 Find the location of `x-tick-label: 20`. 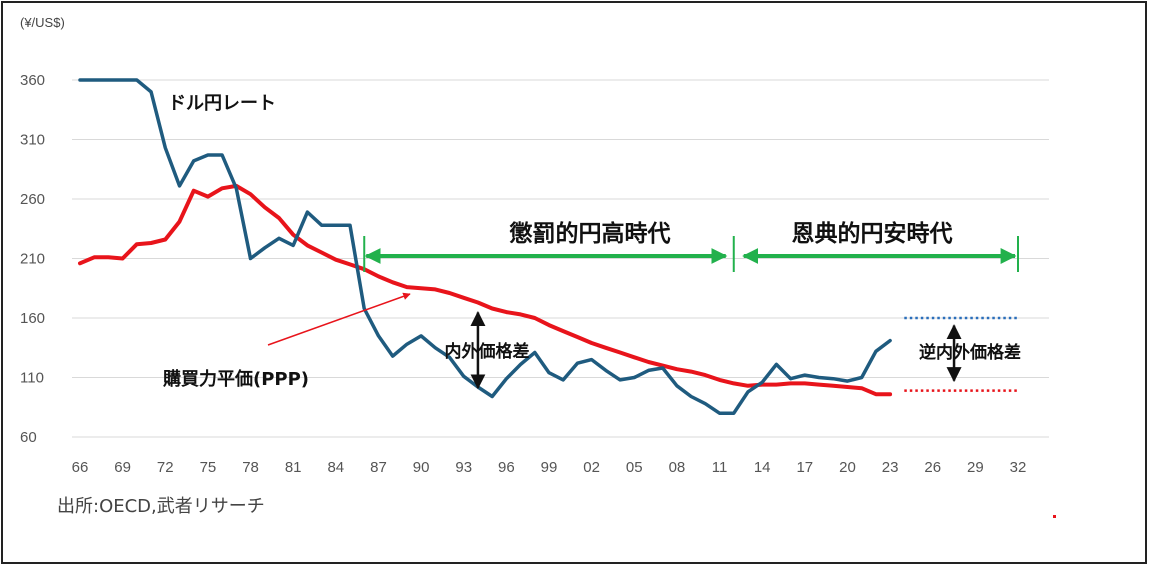

x-tick-label: 20 is located at coordinates (847, 467).